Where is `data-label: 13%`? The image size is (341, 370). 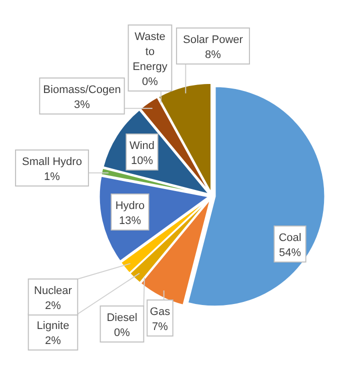
data-label: 13% is located at coordinates (130, 221).